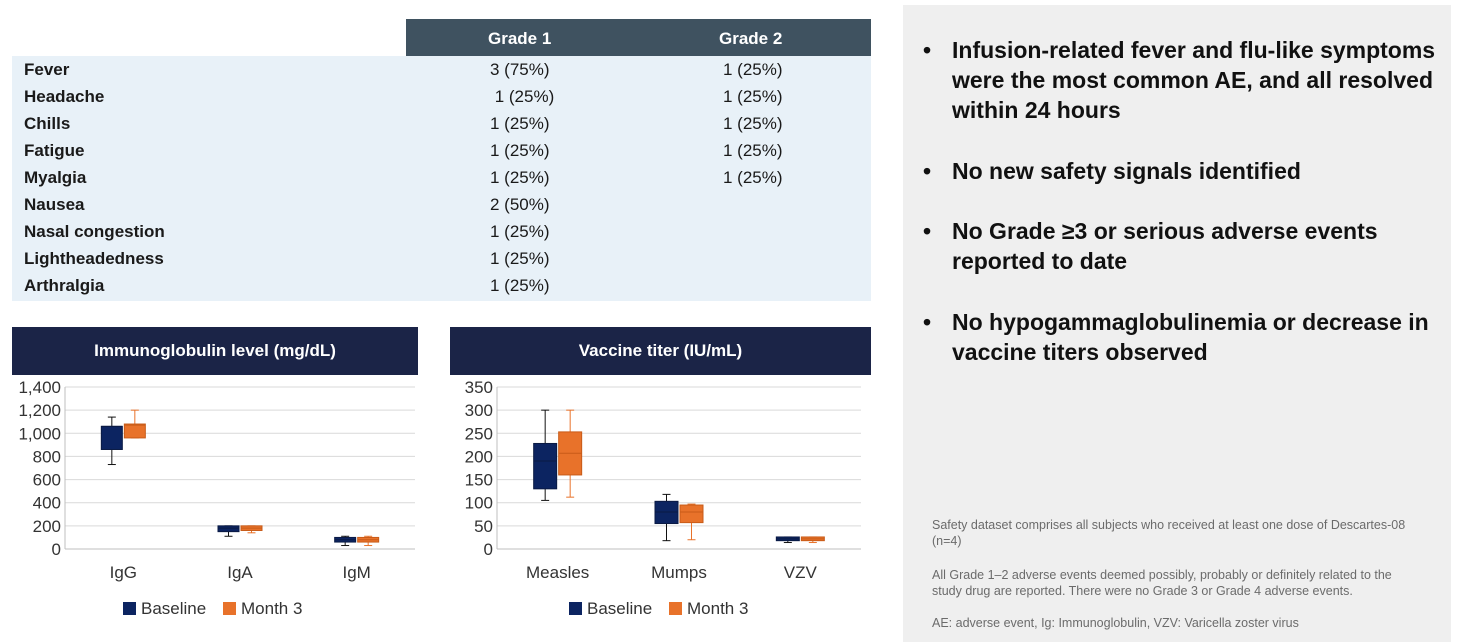 This screenshot has height=642, width=1463. I want to click on box-baseline-iga, so click(228, 531).